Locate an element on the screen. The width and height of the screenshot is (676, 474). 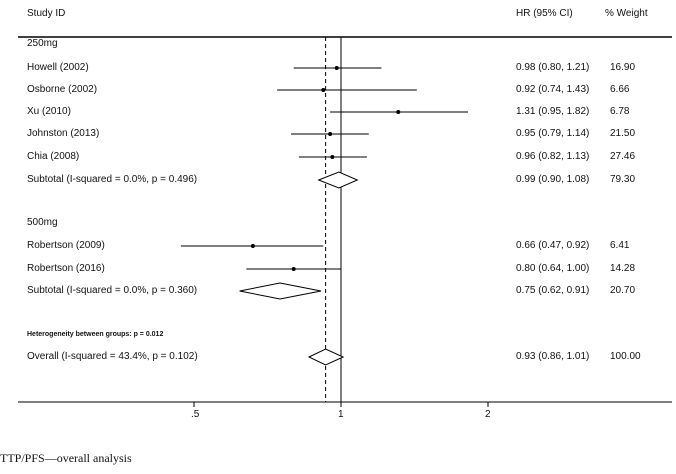
header-weight: % Weight is located at coordinates (626, 13).